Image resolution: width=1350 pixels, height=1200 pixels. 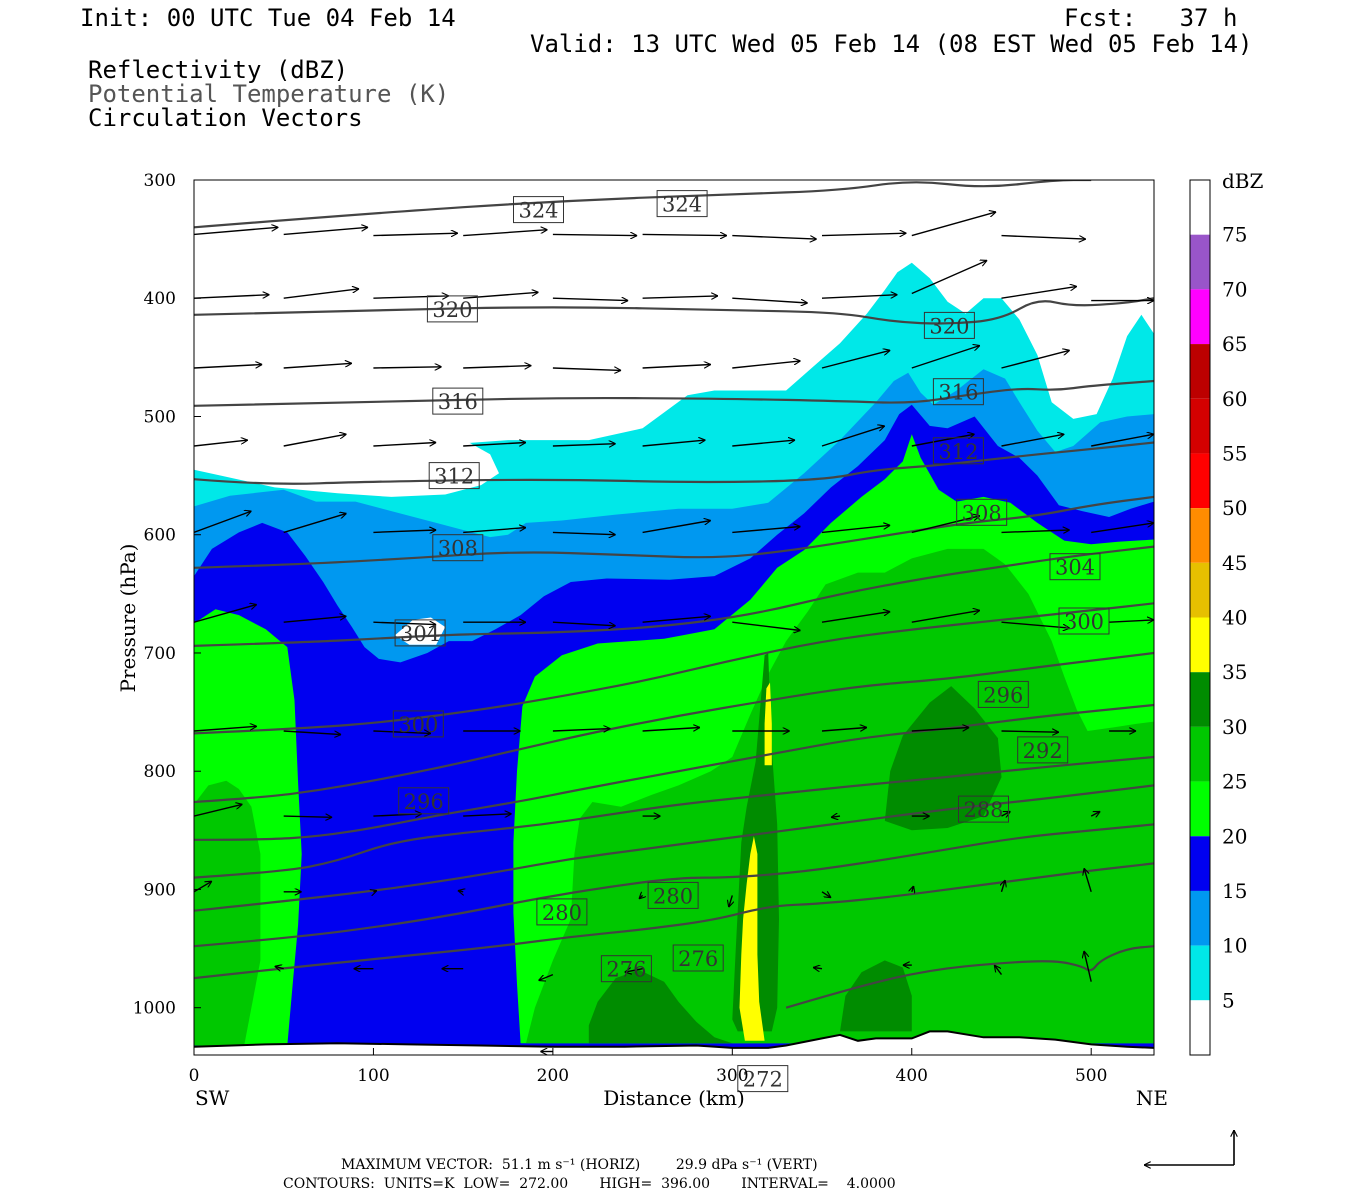 I want to click on y-tick-label: 1000, so click(x=154, y=1009).